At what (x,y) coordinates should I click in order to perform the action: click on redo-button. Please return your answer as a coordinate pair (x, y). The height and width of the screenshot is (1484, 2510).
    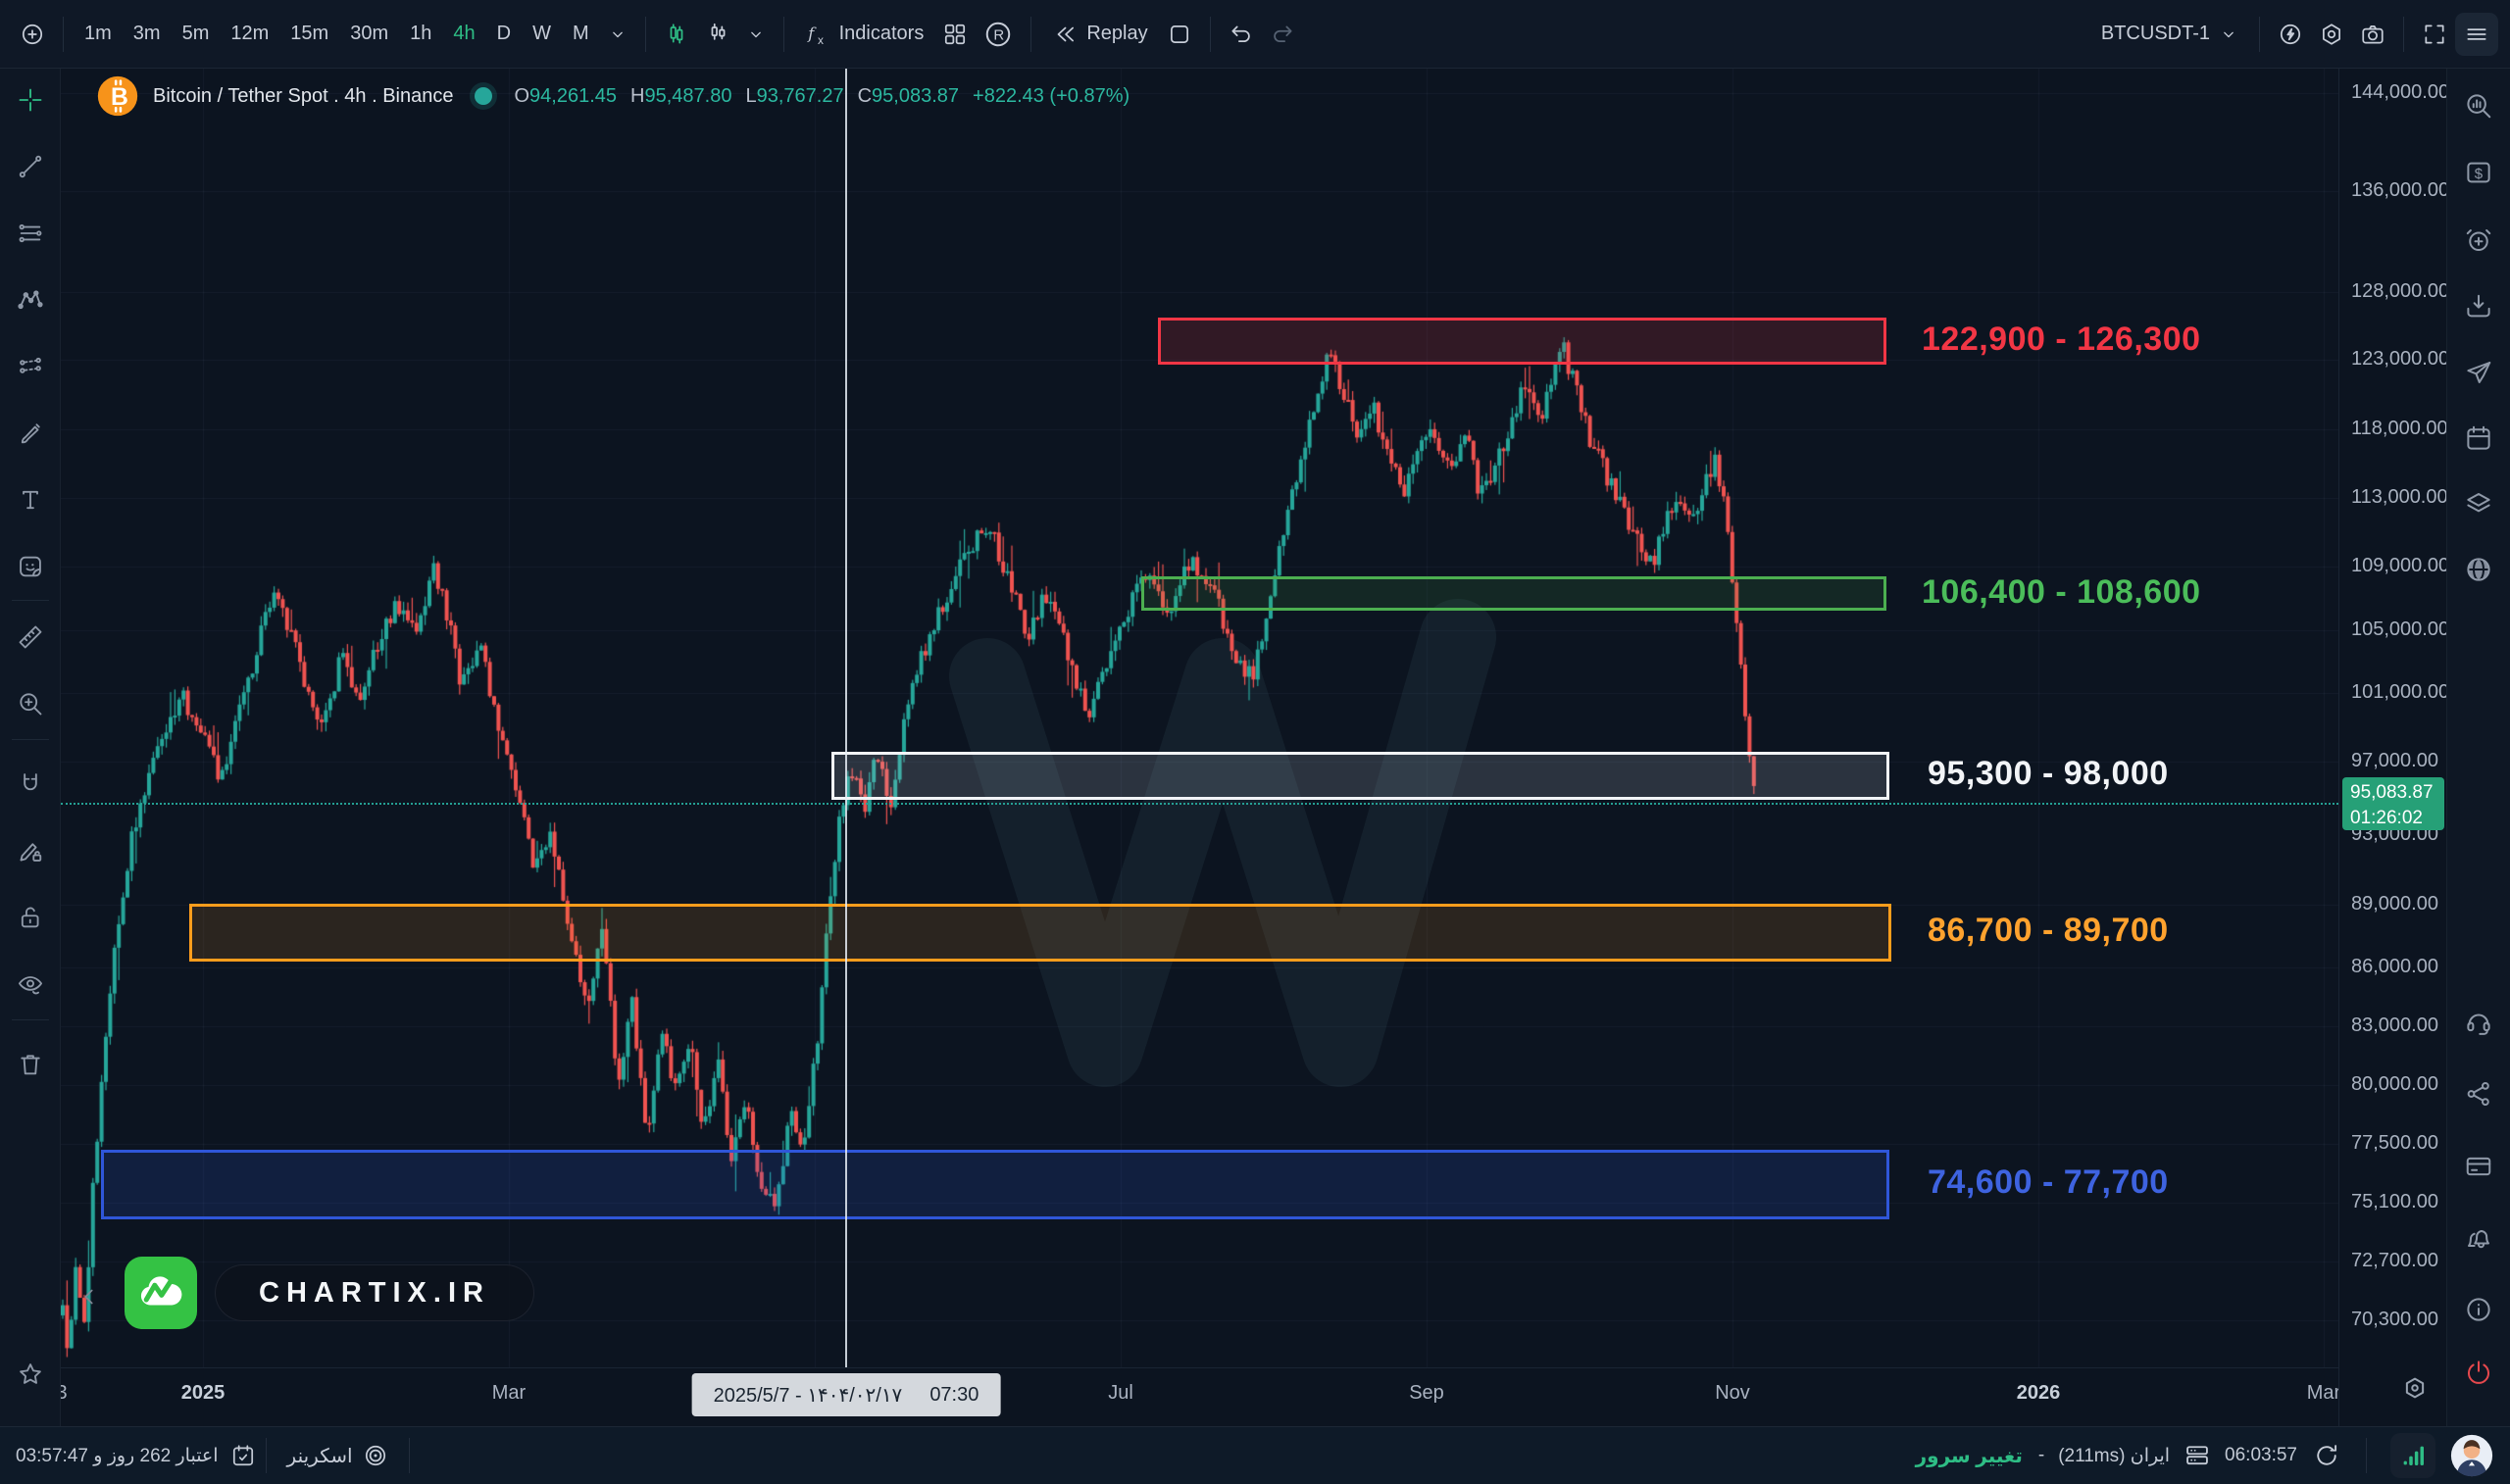
    Looking at the image, I should click on (1282, 34).